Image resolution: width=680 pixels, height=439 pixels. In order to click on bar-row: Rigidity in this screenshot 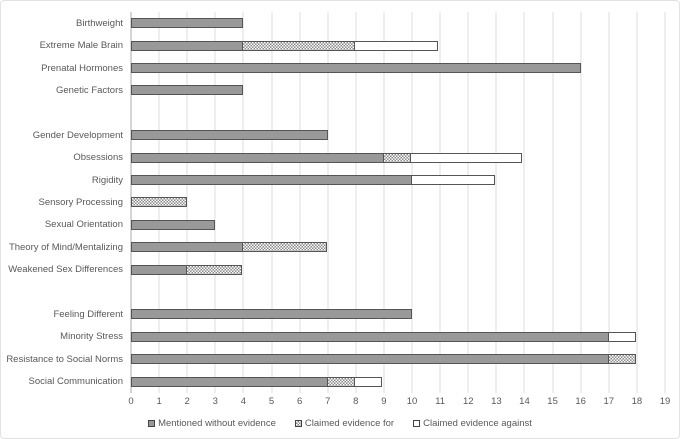, I will do `click(333, 180)`.